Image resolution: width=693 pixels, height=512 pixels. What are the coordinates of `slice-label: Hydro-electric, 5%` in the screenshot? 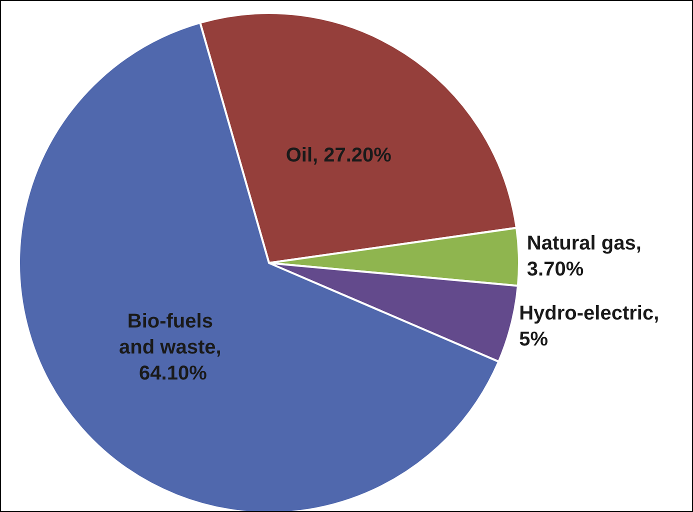 It's located at (592, 326).